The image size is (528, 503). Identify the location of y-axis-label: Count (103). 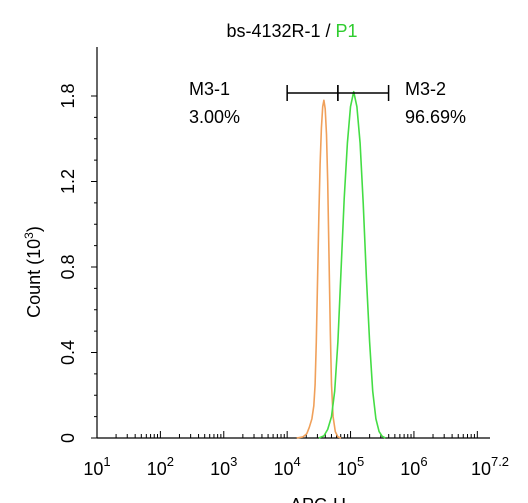
(33, 272).